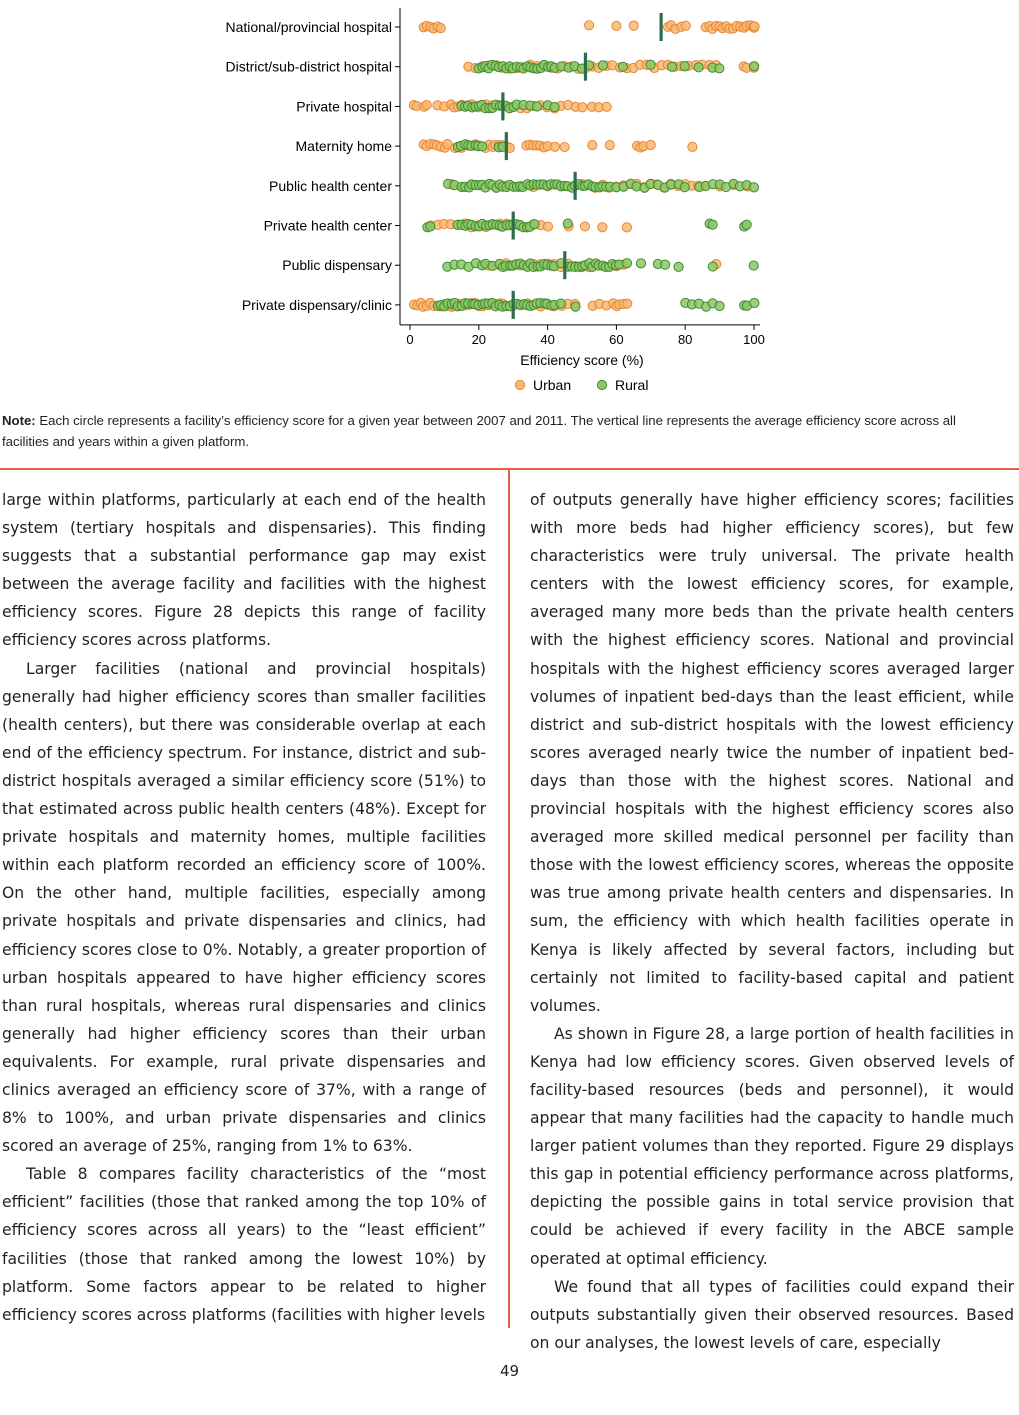  I want to click on chart-legend: Urban Rural, so click(581, 385).